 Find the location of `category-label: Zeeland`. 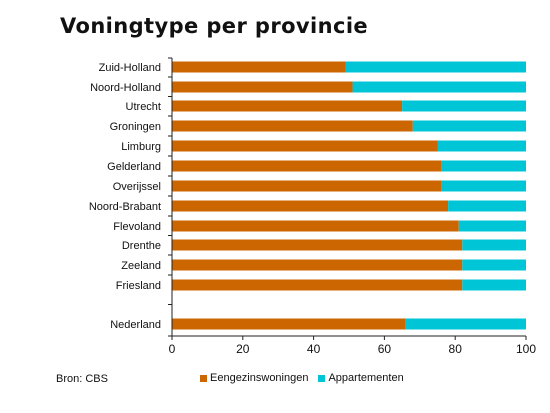

category-label: Zeeland is located at coordinates (141, 266).